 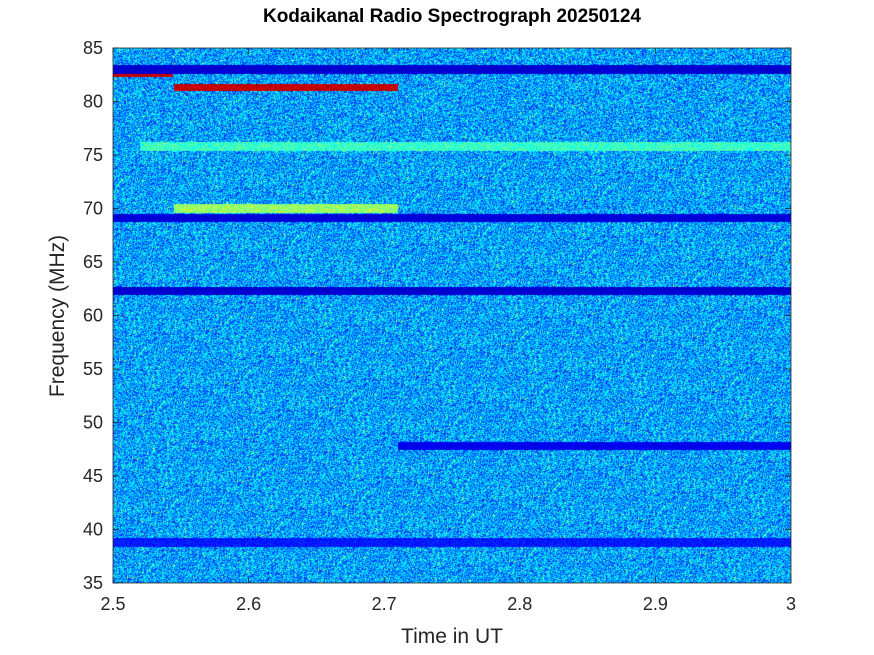 I want to click on y-tick-label: 75, so click(x=93, y=155).